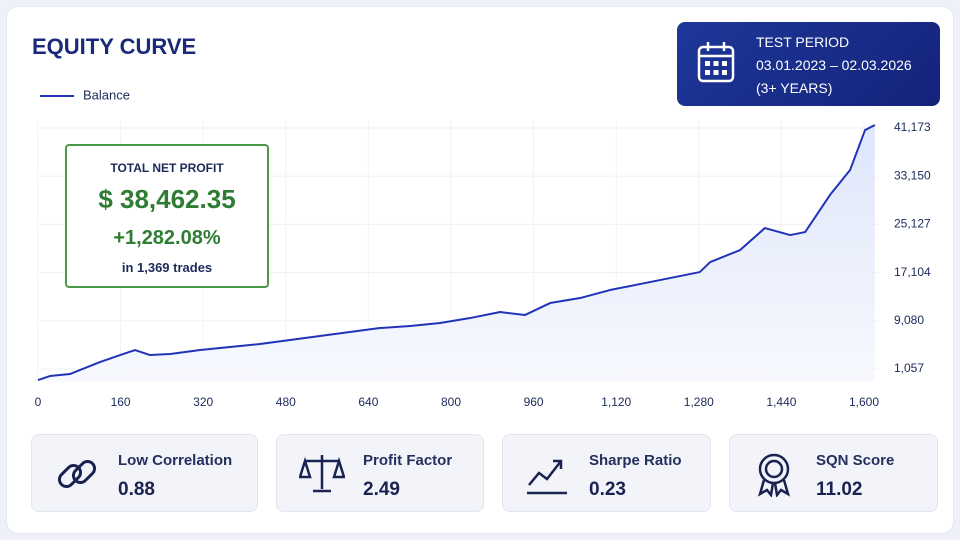 Image resolution: width=960 pixels, height=540 pixels. Describe the element at coordinates (167, 199) in the screenshot. I see `profit-amount: $ 38,462.35` at that location.